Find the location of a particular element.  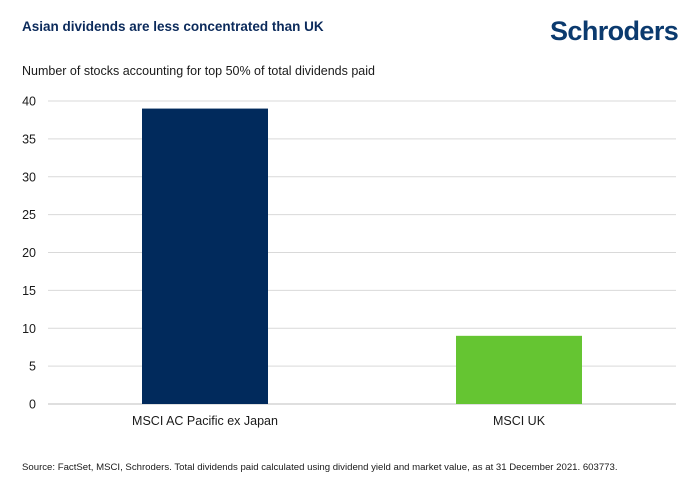

x-tick-label: MSCI AC Pacific ex Japan is located at coordinates (205, 421).